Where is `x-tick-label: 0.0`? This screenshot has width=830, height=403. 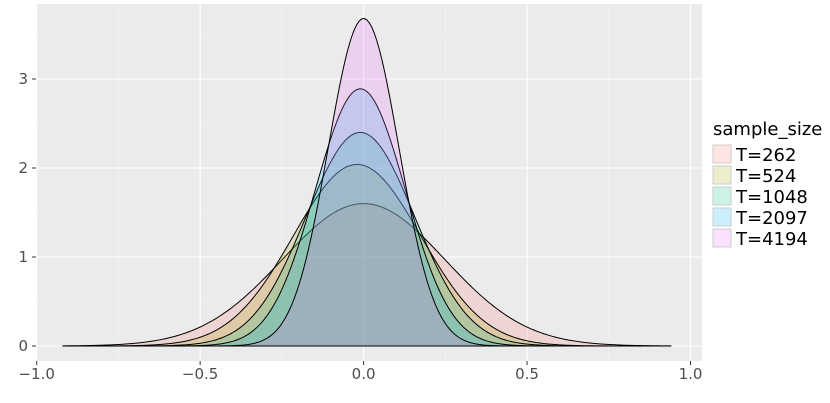
x-tick-label: 0.0 is located at coordinates (364, 374).